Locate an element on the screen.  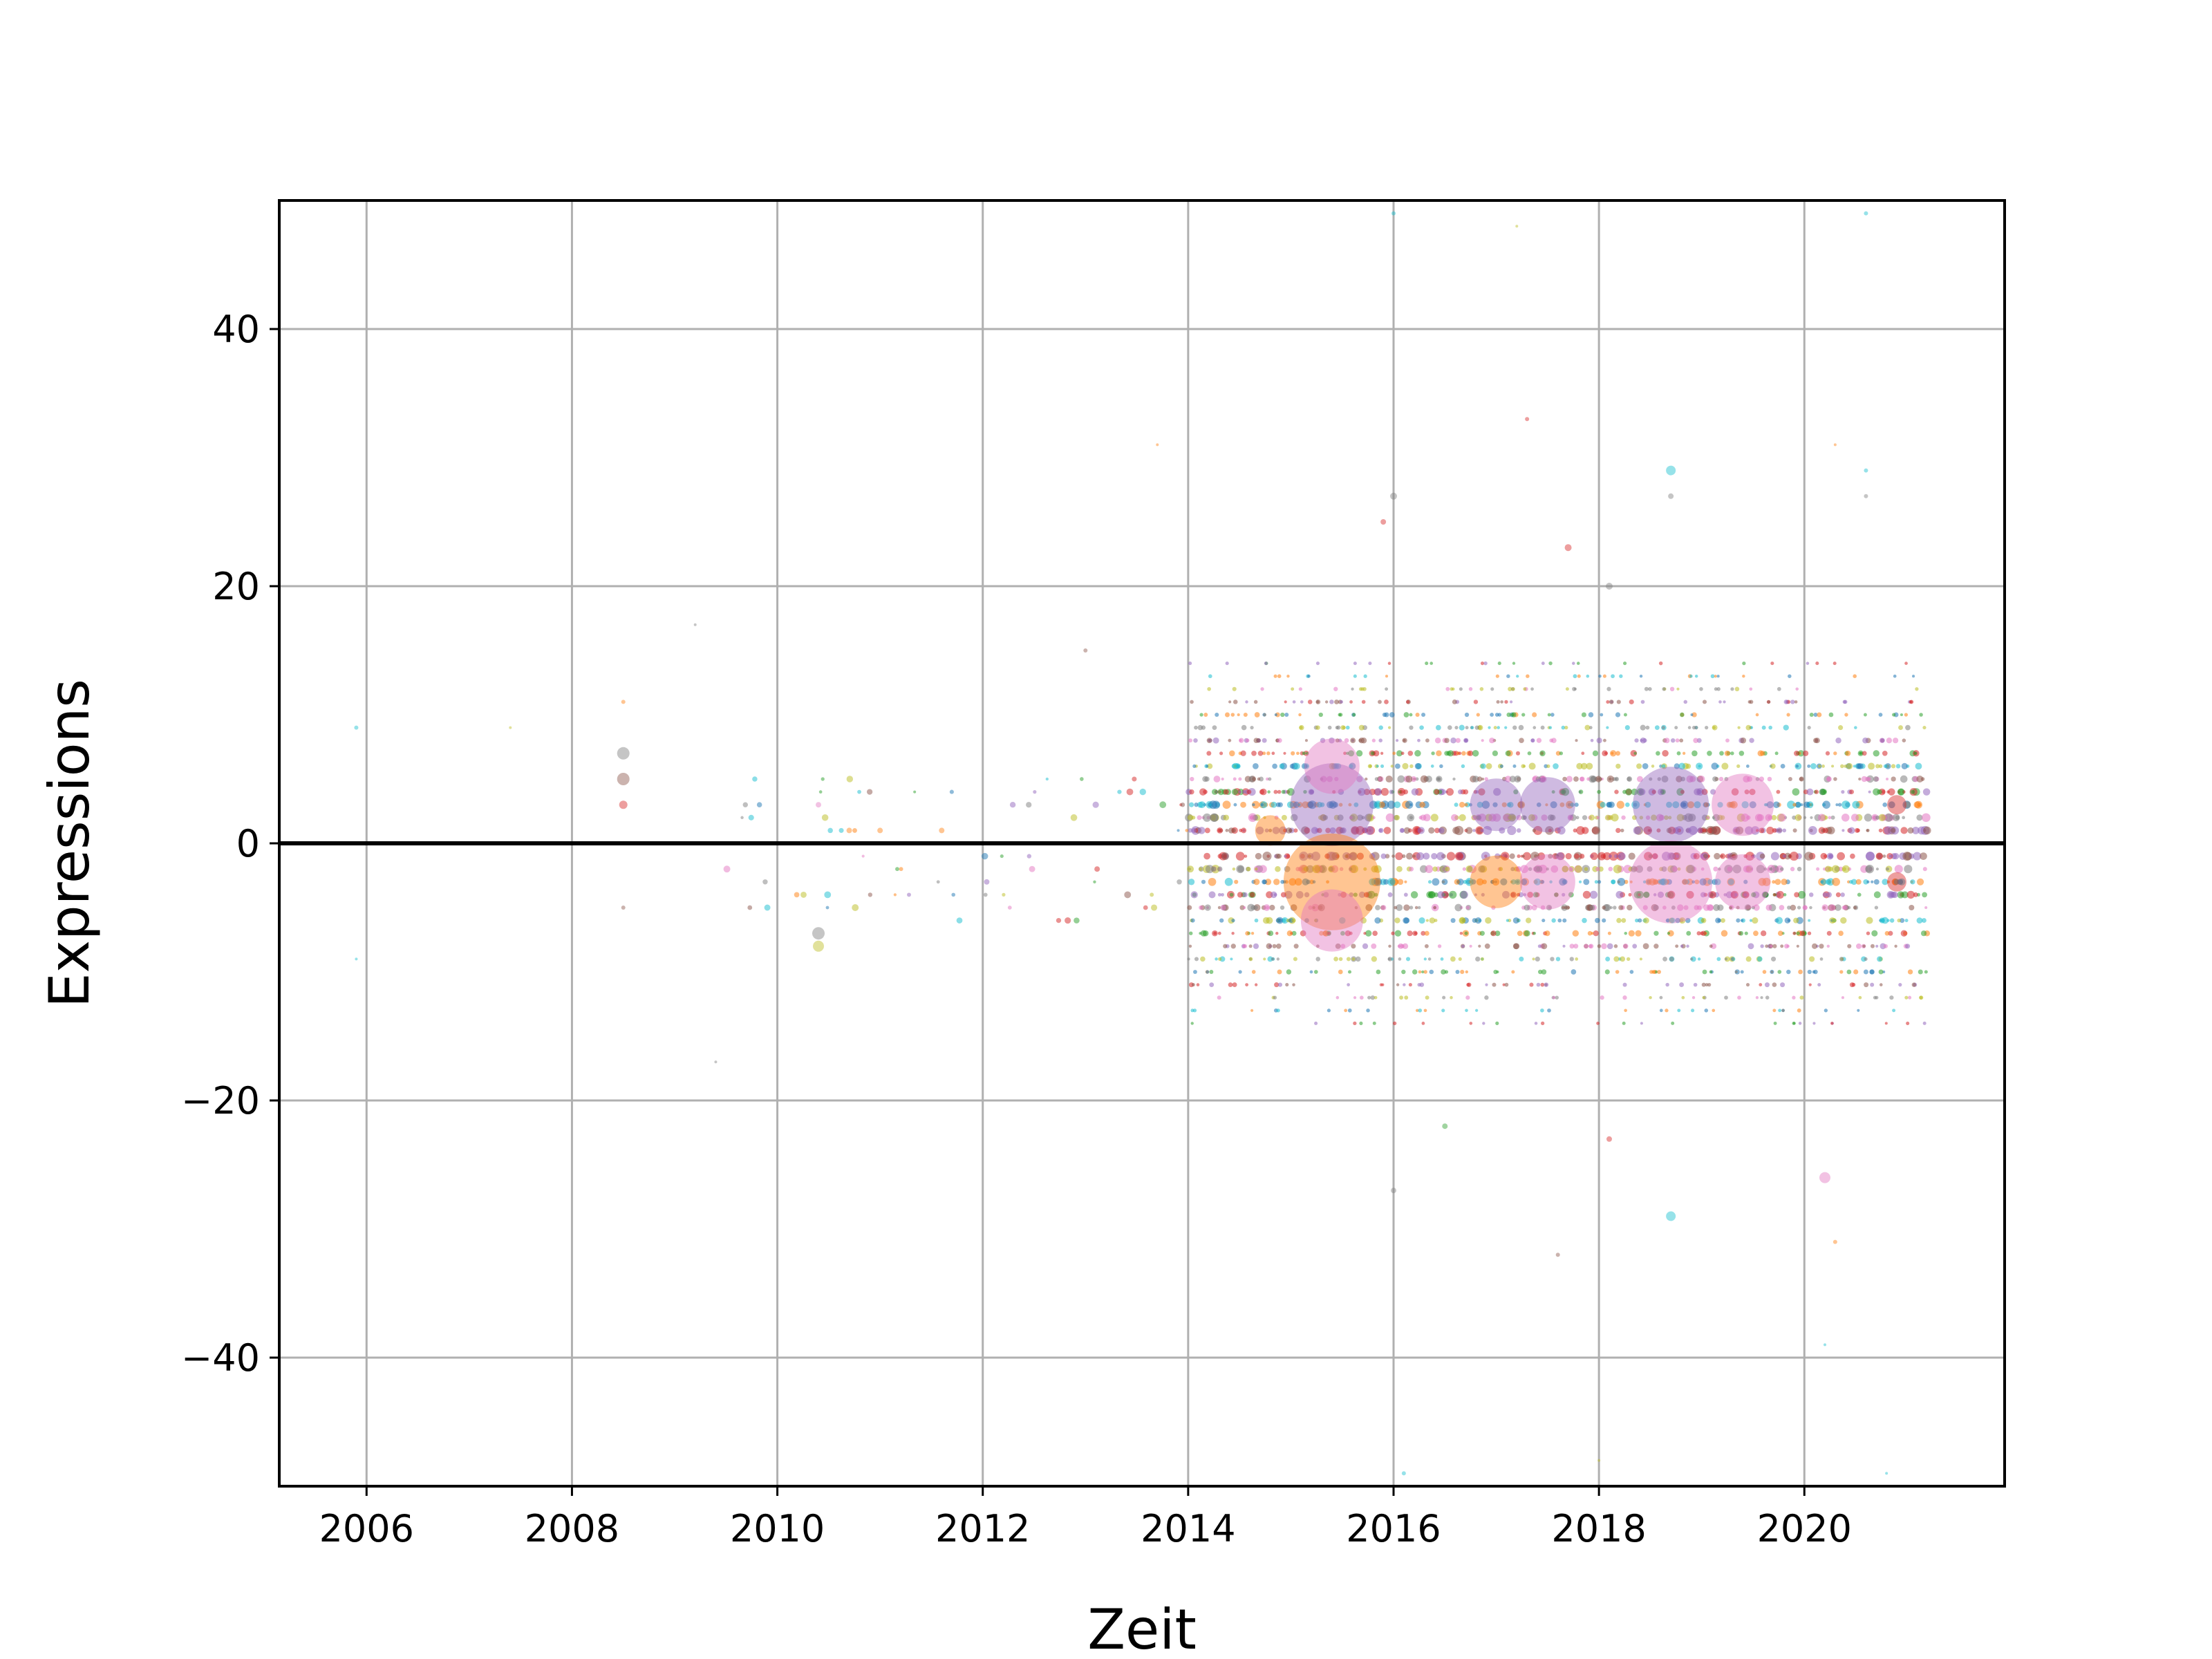
x-tick-label: 2020 is located at coordinates (1804, 1529).